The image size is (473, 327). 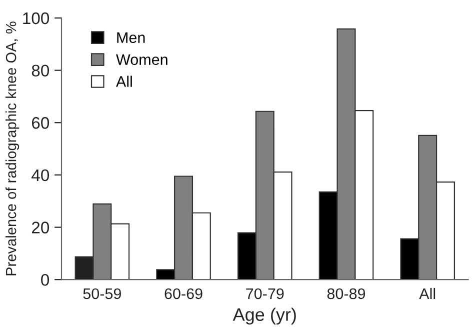 I want to click on y-tick-label: 100, so click(x=36, y=18).